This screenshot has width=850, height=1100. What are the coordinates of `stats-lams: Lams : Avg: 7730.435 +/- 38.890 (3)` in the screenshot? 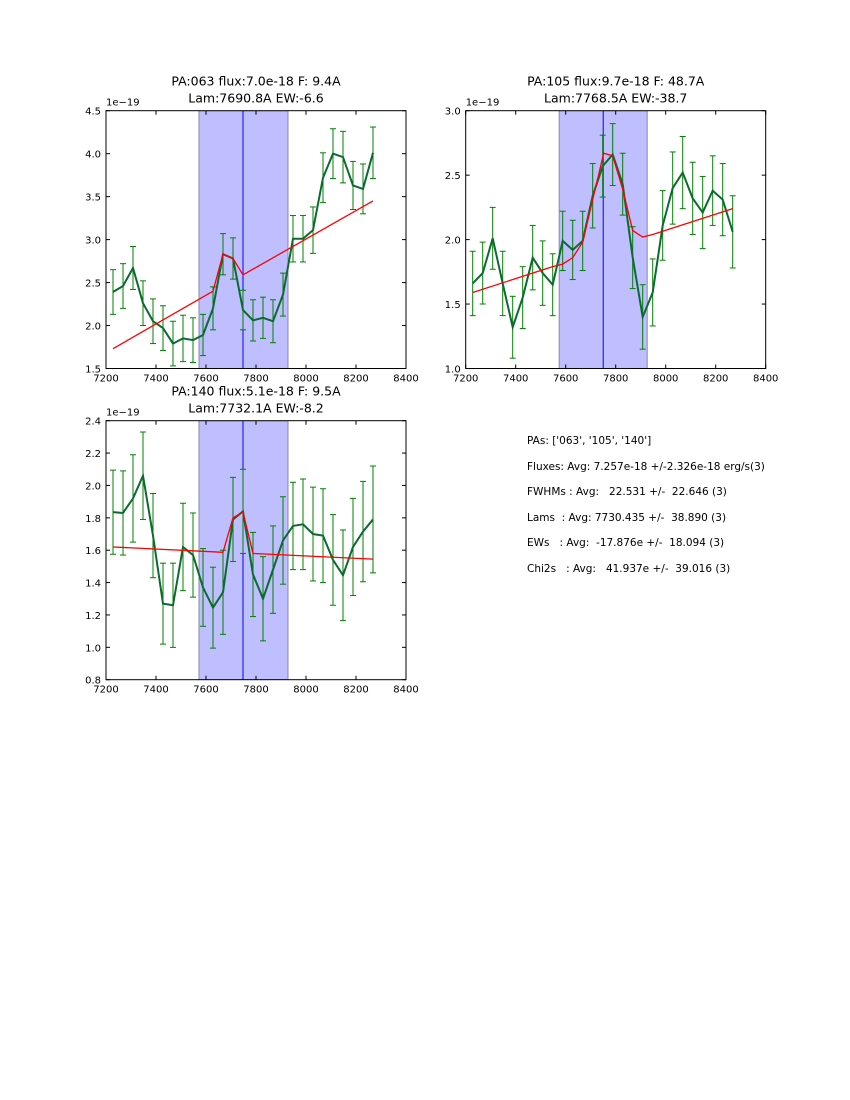 It's located at (627, 517).